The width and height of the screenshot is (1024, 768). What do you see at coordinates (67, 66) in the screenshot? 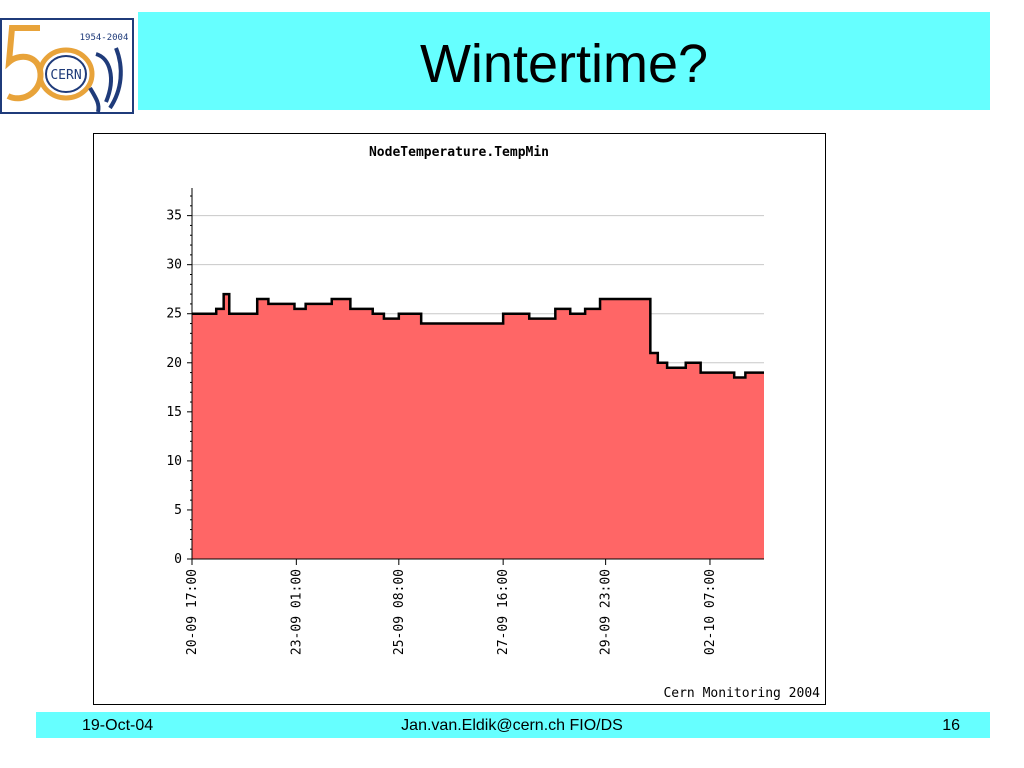
I see `cern-50-logo: CERN 1954-2004` at bounding box center [67, 66].